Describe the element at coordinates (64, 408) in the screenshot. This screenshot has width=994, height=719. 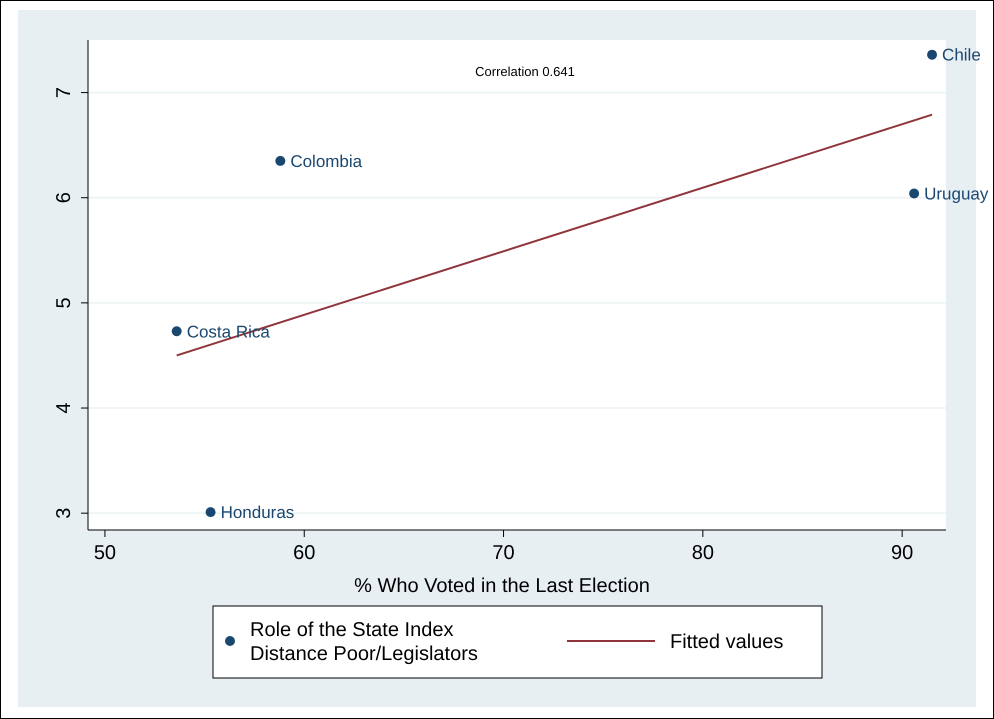
I see `y-tick-label: 4` at that location.